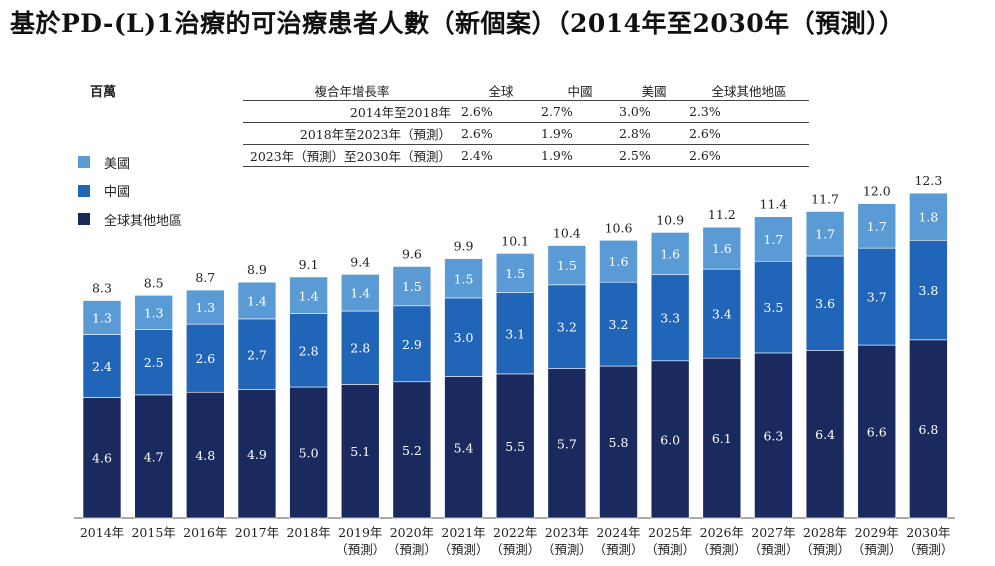 The image size is (995, 566). I want to click on data-label: 5.0, so click(309, 453).